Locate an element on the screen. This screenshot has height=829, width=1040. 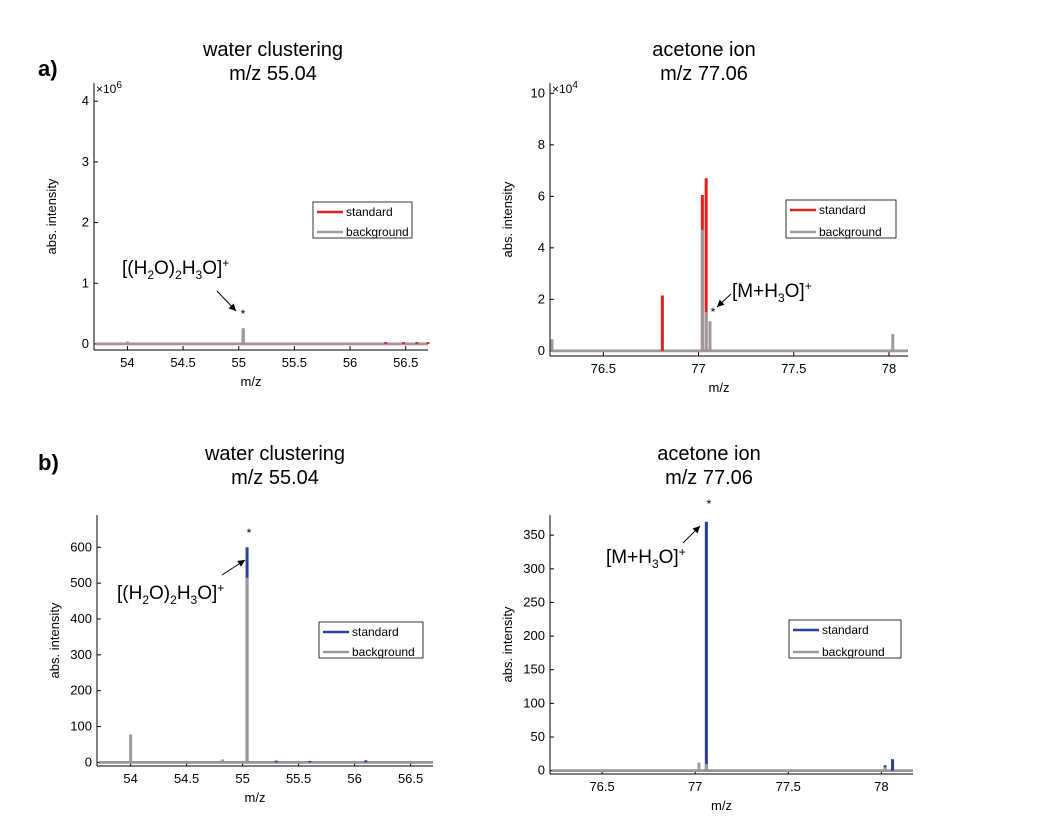
y-tick-label: 400 is located at coordinates (81, 618).